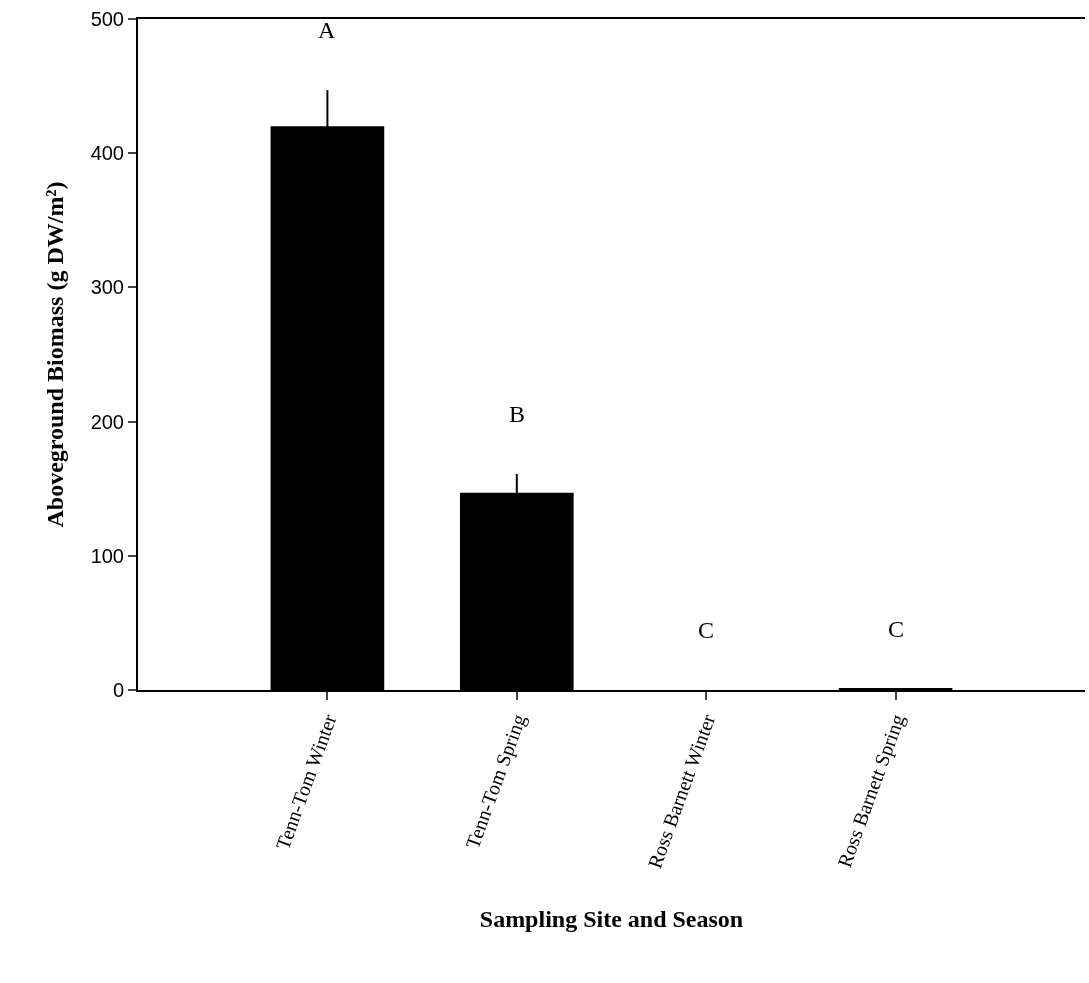  Describe the element at coordinates (327, 30) in the screenshot. I see `annotation: A` at that location.